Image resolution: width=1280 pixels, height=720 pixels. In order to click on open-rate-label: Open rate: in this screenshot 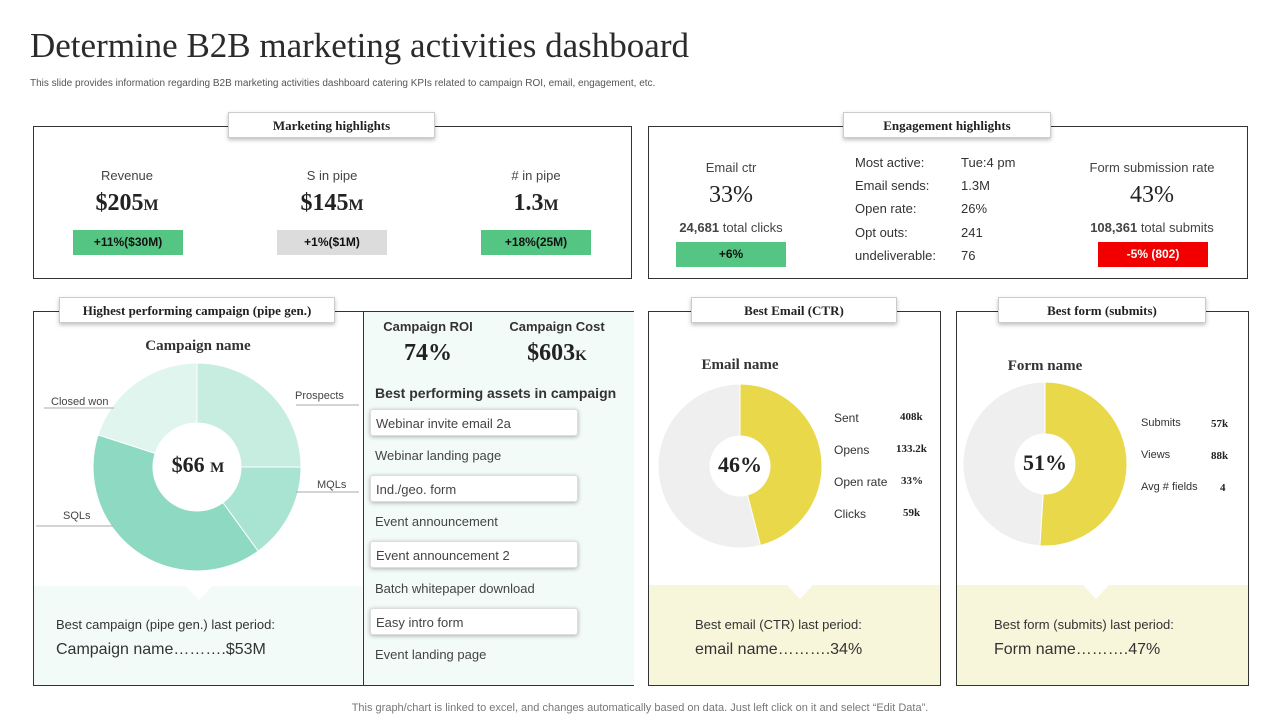, I will do `click(886, 208)`.